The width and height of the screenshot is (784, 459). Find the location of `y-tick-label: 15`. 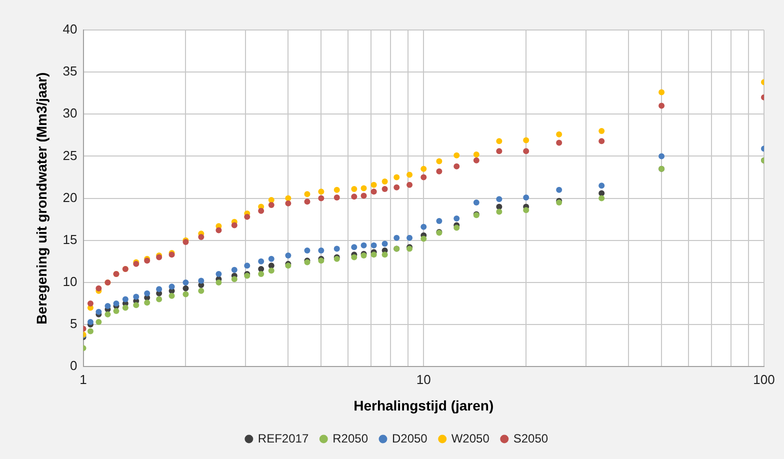

y-tick-label: 15 is located at coordinates (70, 239).